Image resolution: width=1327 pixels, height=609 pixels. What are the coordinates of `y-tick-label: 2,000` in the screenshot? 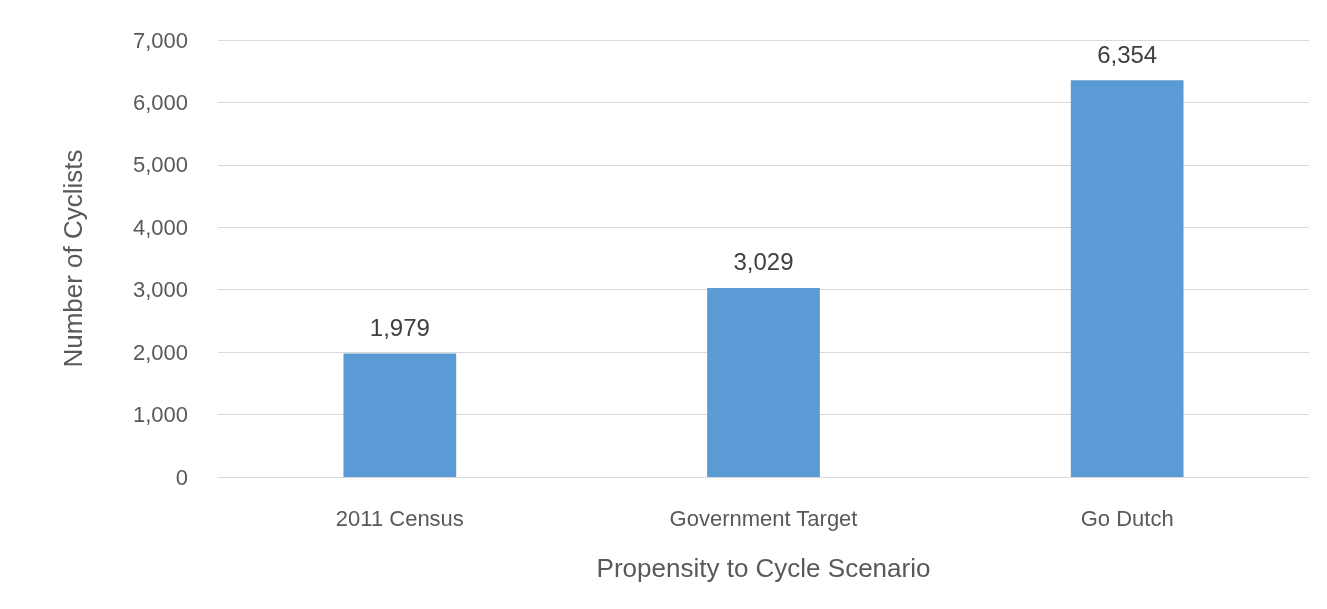 It's located at (160, 352).